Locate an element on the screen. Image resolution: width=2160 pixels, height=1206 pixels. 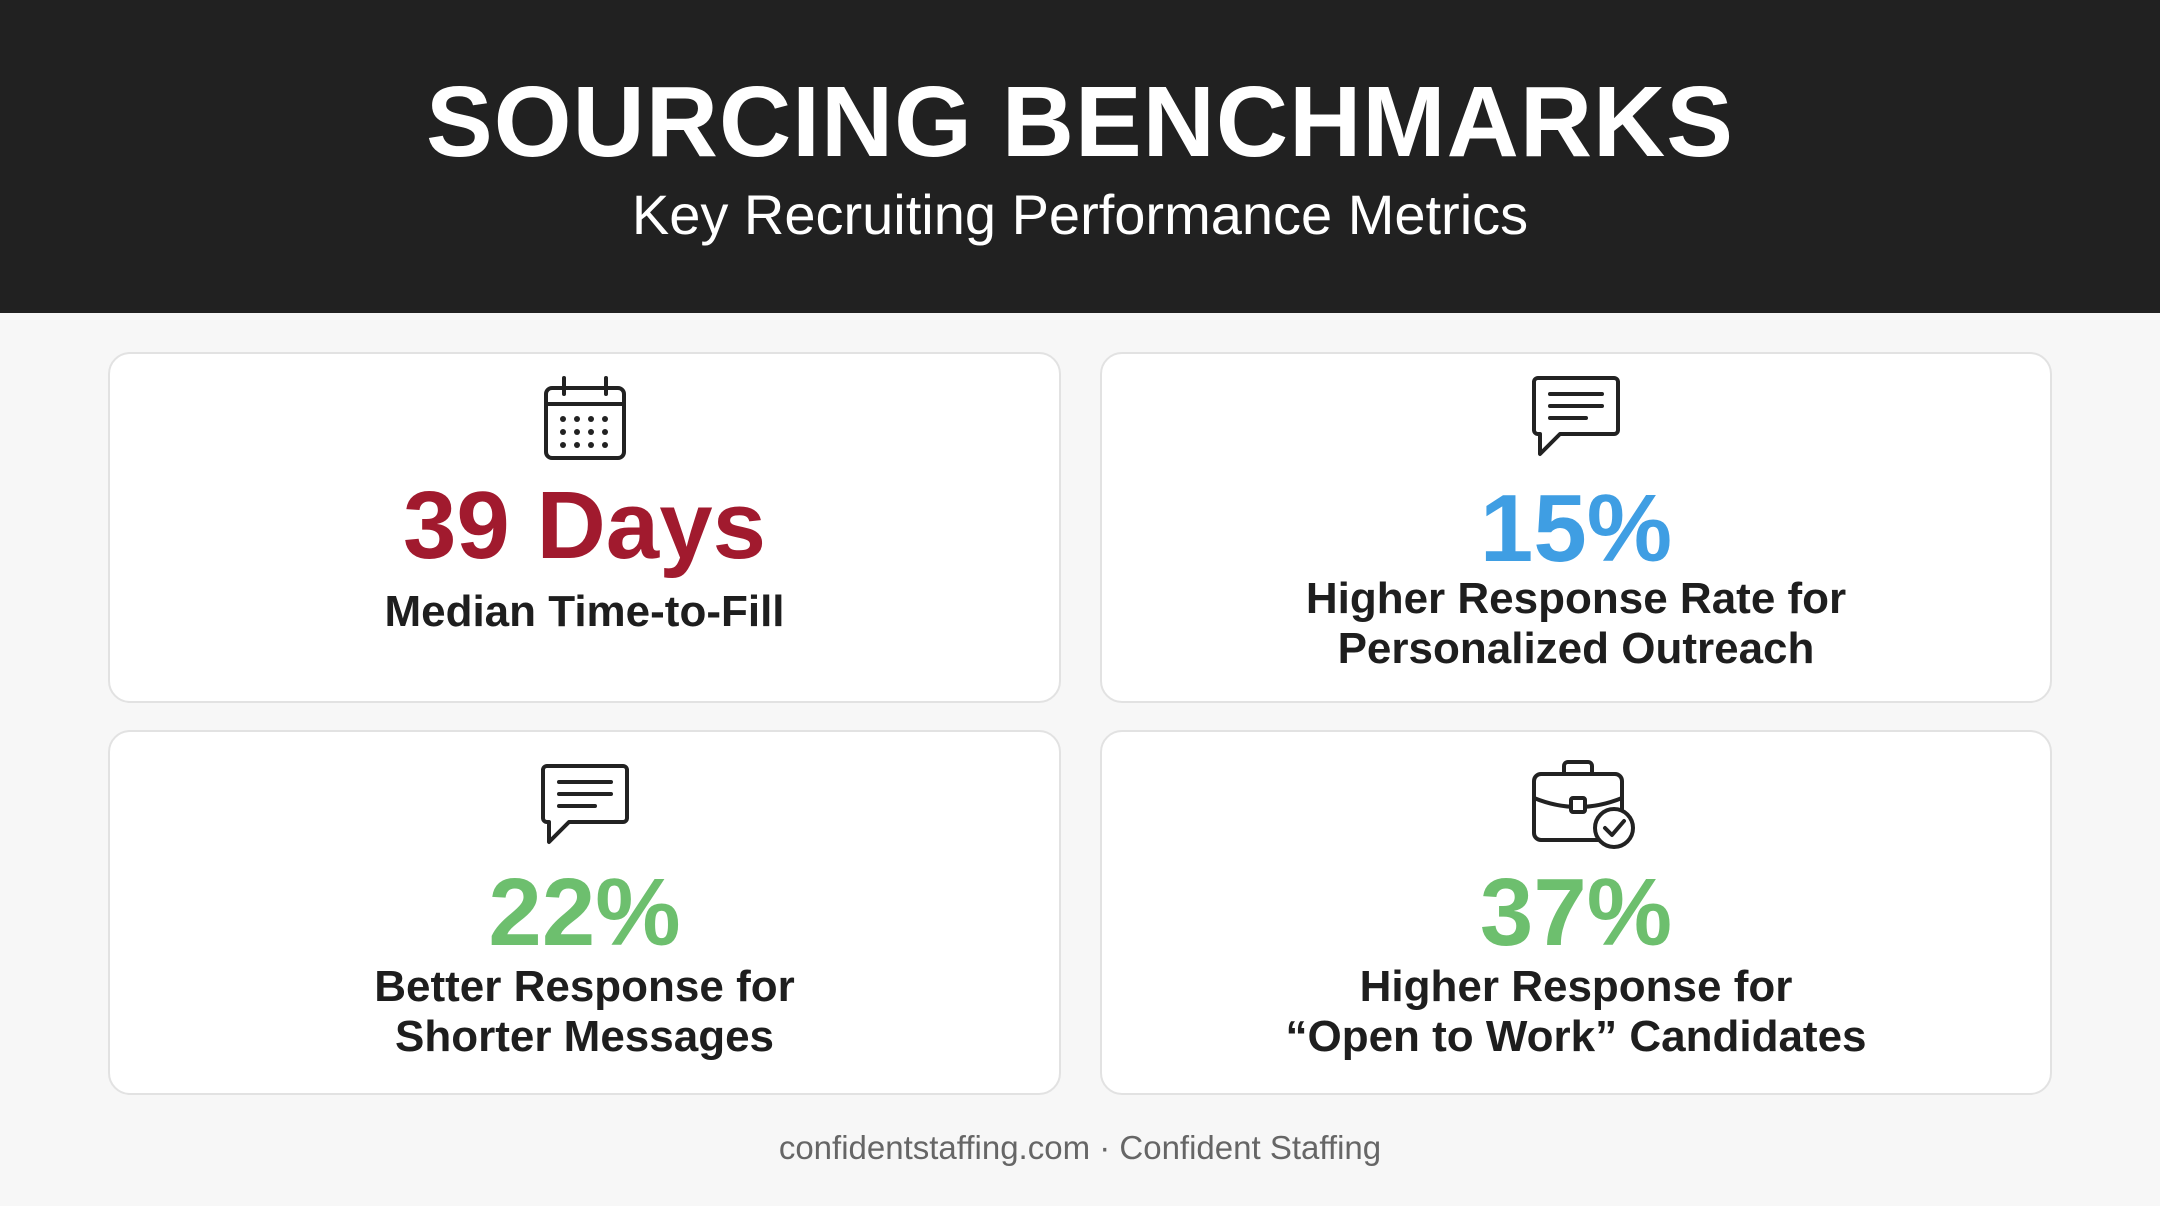
metric-value: 22% is located at coordinates (584, 912).